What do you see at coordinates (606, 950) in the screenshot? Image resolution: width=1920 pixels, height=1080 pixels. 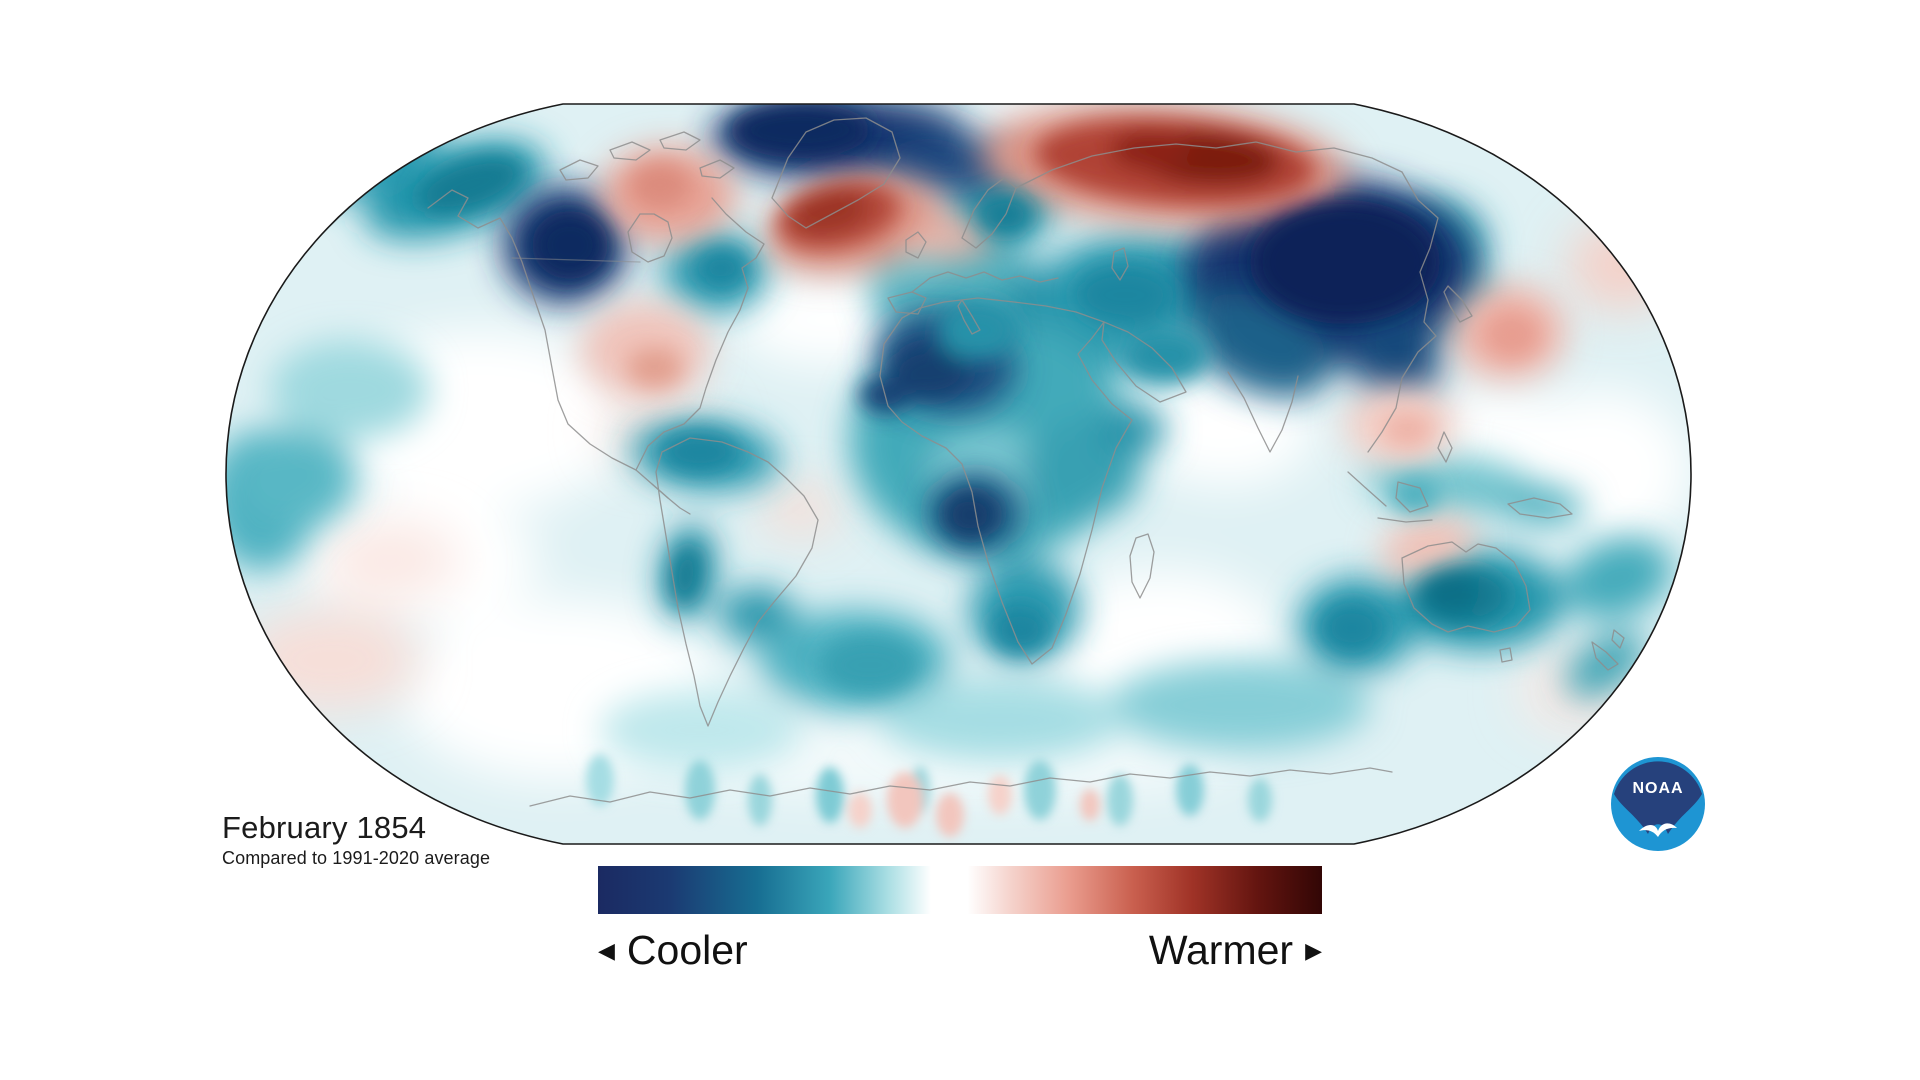 I see `cooler-arrow-icon: ◀` at bounding box center [606, 950].